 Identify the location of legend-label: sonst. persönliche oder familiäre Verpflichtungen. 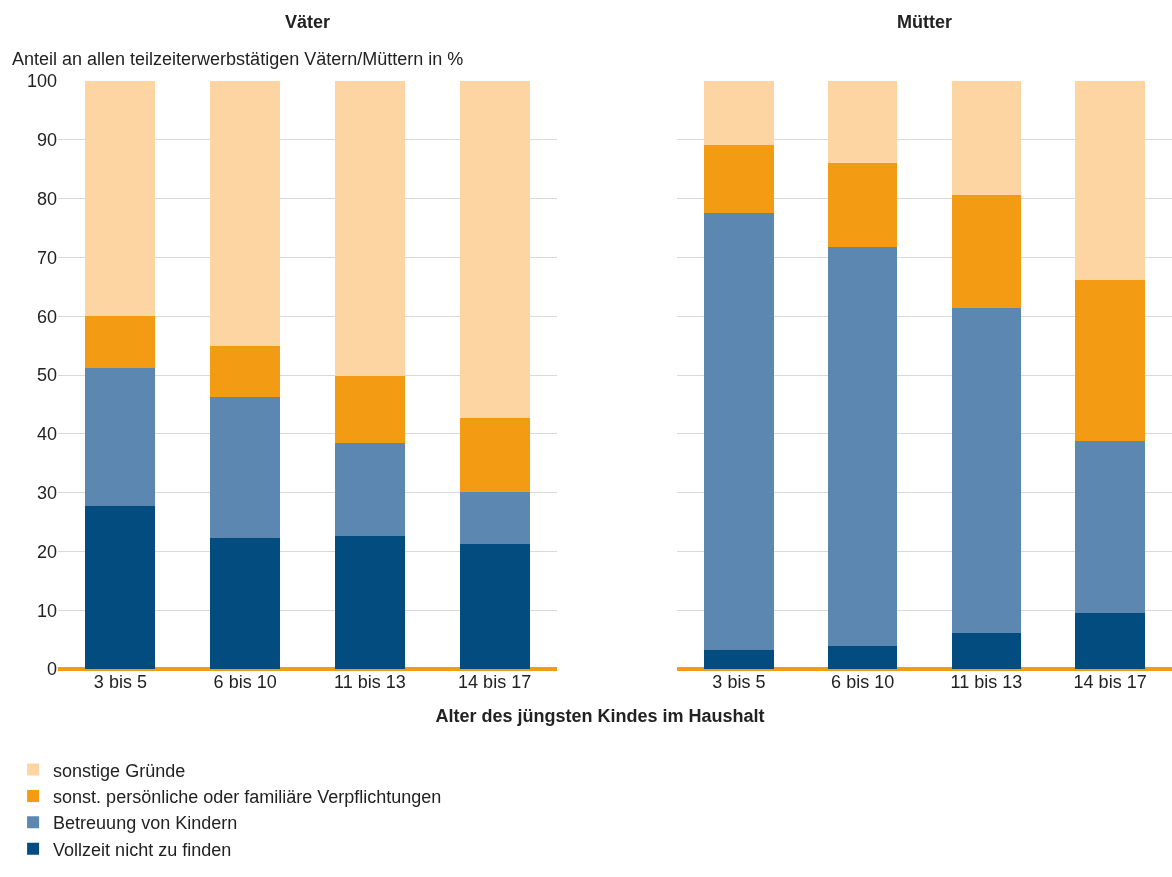
(247, 796).